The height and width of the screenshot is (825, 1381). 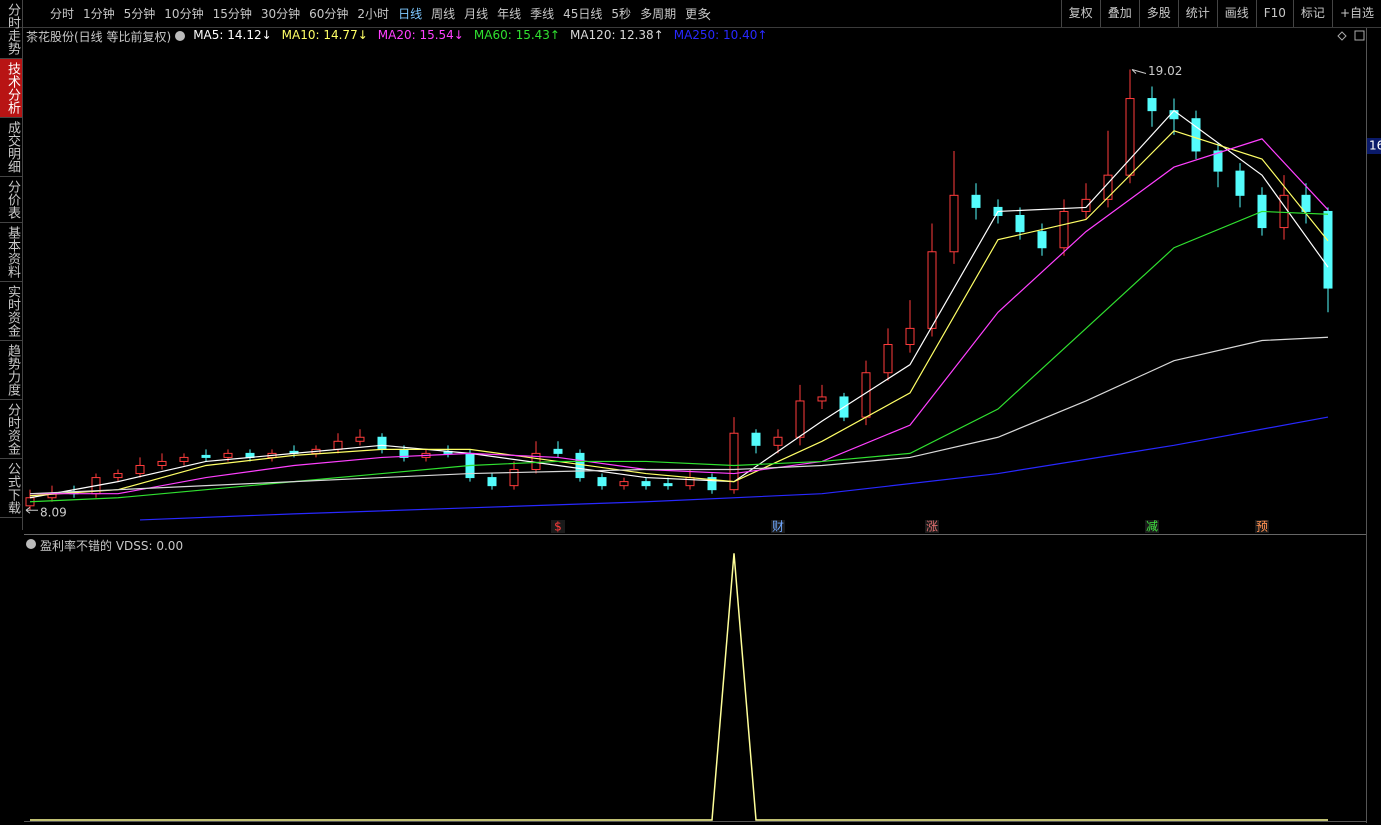 I want to click on event-marker: 预, so click(x=1262, y=527).